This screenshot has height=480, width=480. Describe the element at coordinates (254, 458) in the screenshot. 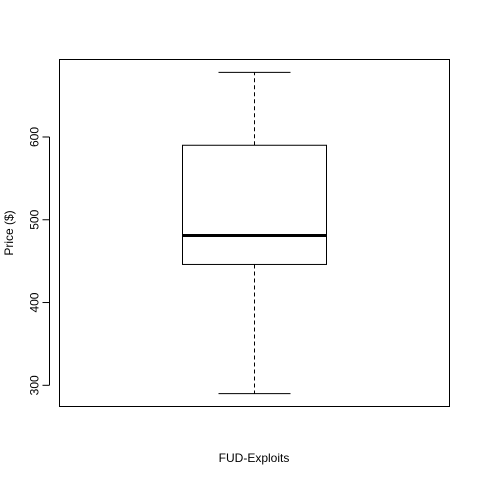

I see `x-axis-label: FUD-Exploits` at that location.